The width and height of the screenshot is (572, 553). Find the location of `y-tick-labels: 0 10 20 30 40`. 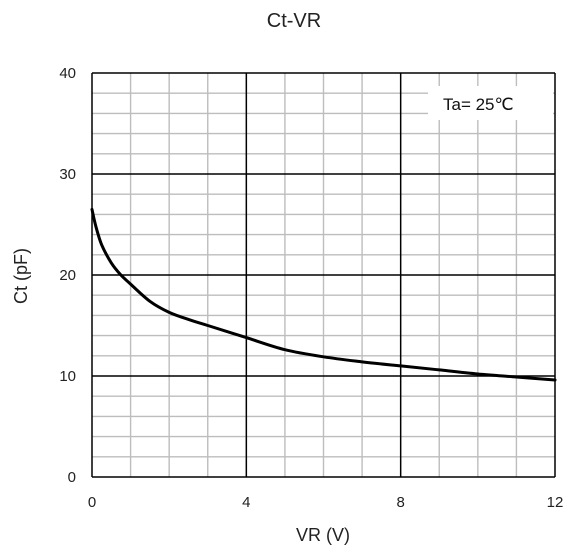

y-tick-labels: 0 10 20 30 40 is located at coordinates (67, 275).